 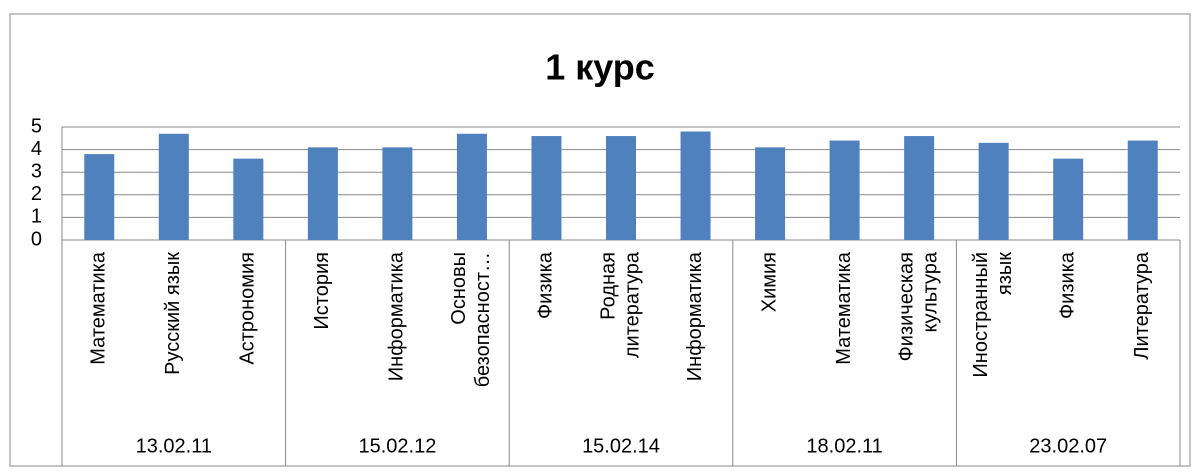 I want to click on x-tick-label: культура, so click(x=930, y=291).